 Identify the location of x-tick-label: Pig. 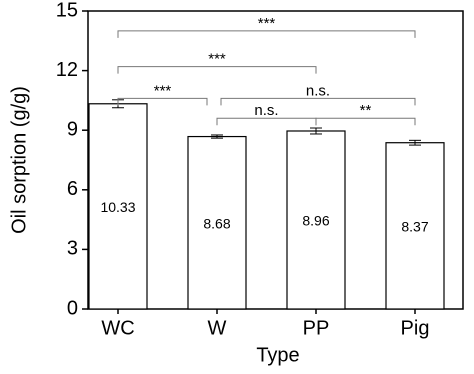
(415, 328).